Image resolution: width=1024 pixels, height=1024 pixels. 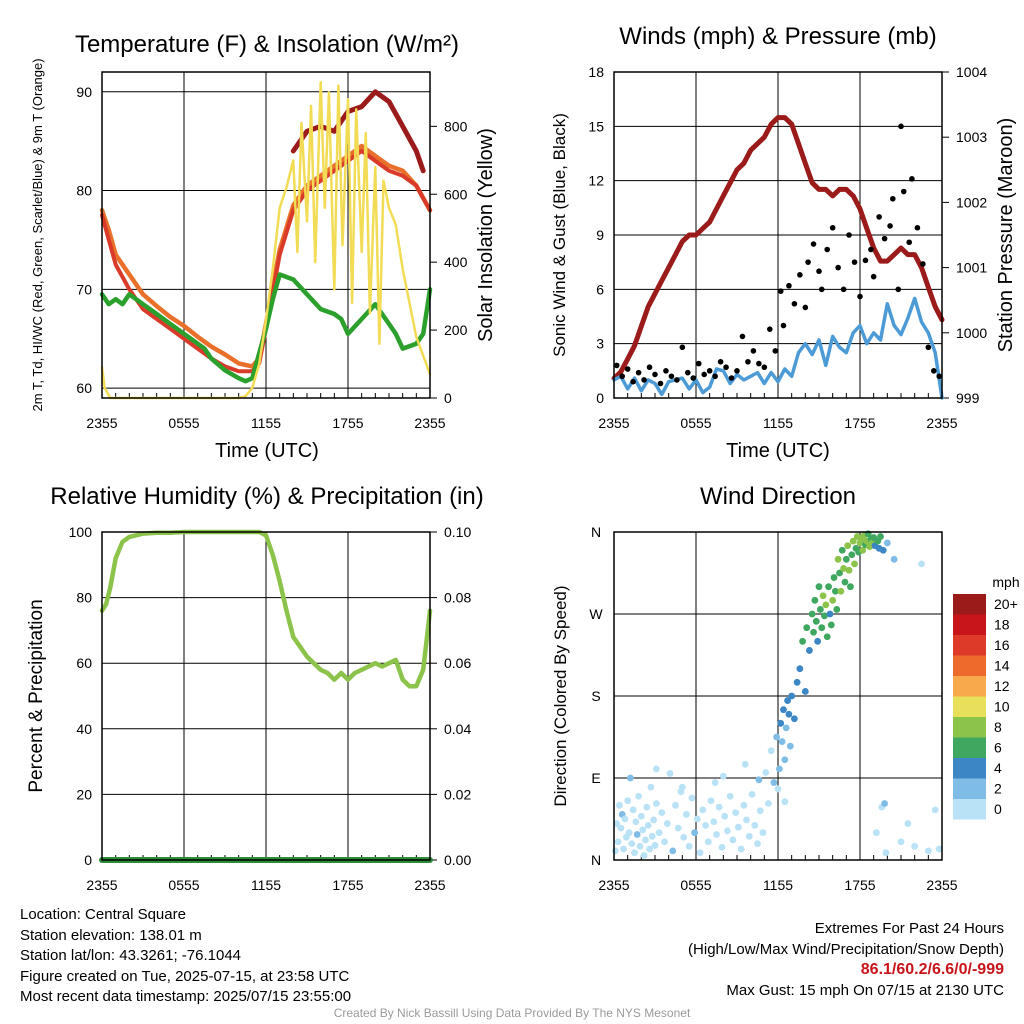 I want to click on legend-label: 6, so click(x=998, y=748).